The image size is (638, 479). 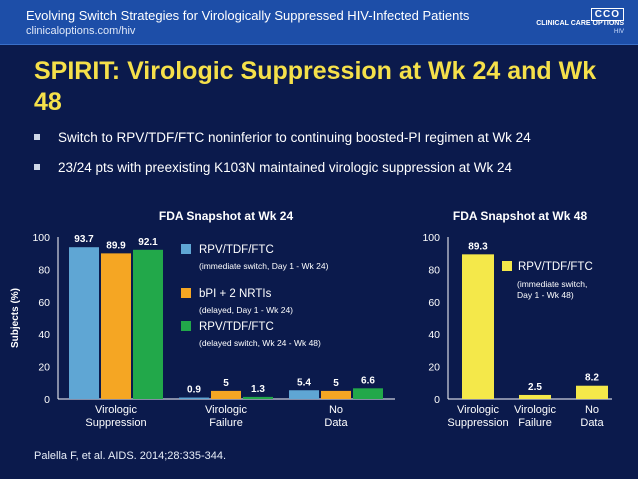 What do you see at coordinates (194, 390) in the screenshot?
I see `bar-value-label: 0.9` at bounding box center [194, 390].